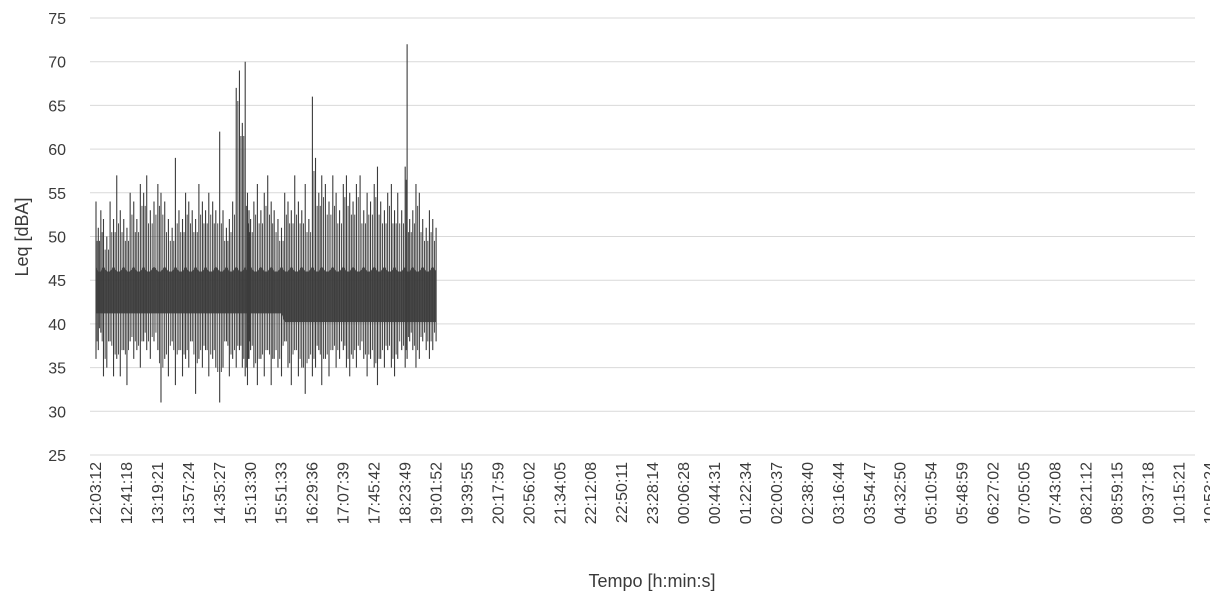 Image resolution: width=1210 pixels, height=599 pixels. I want to click on x-tick-label: 23:28:14, so click(653, 493).